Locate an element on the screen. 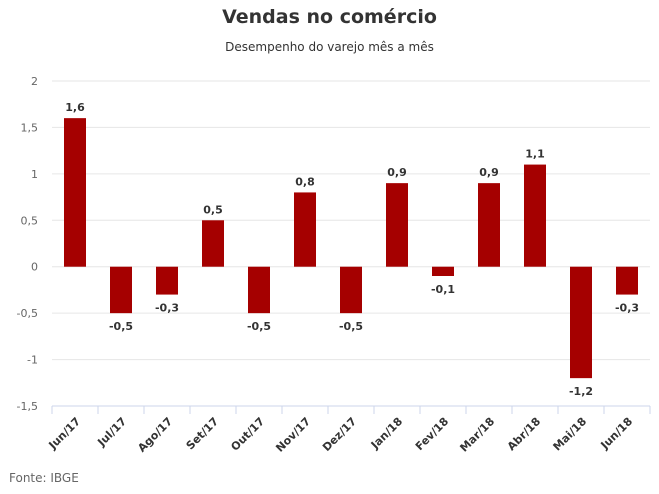  x-tick-label: Out/17 is located at coordinates (247, 434).